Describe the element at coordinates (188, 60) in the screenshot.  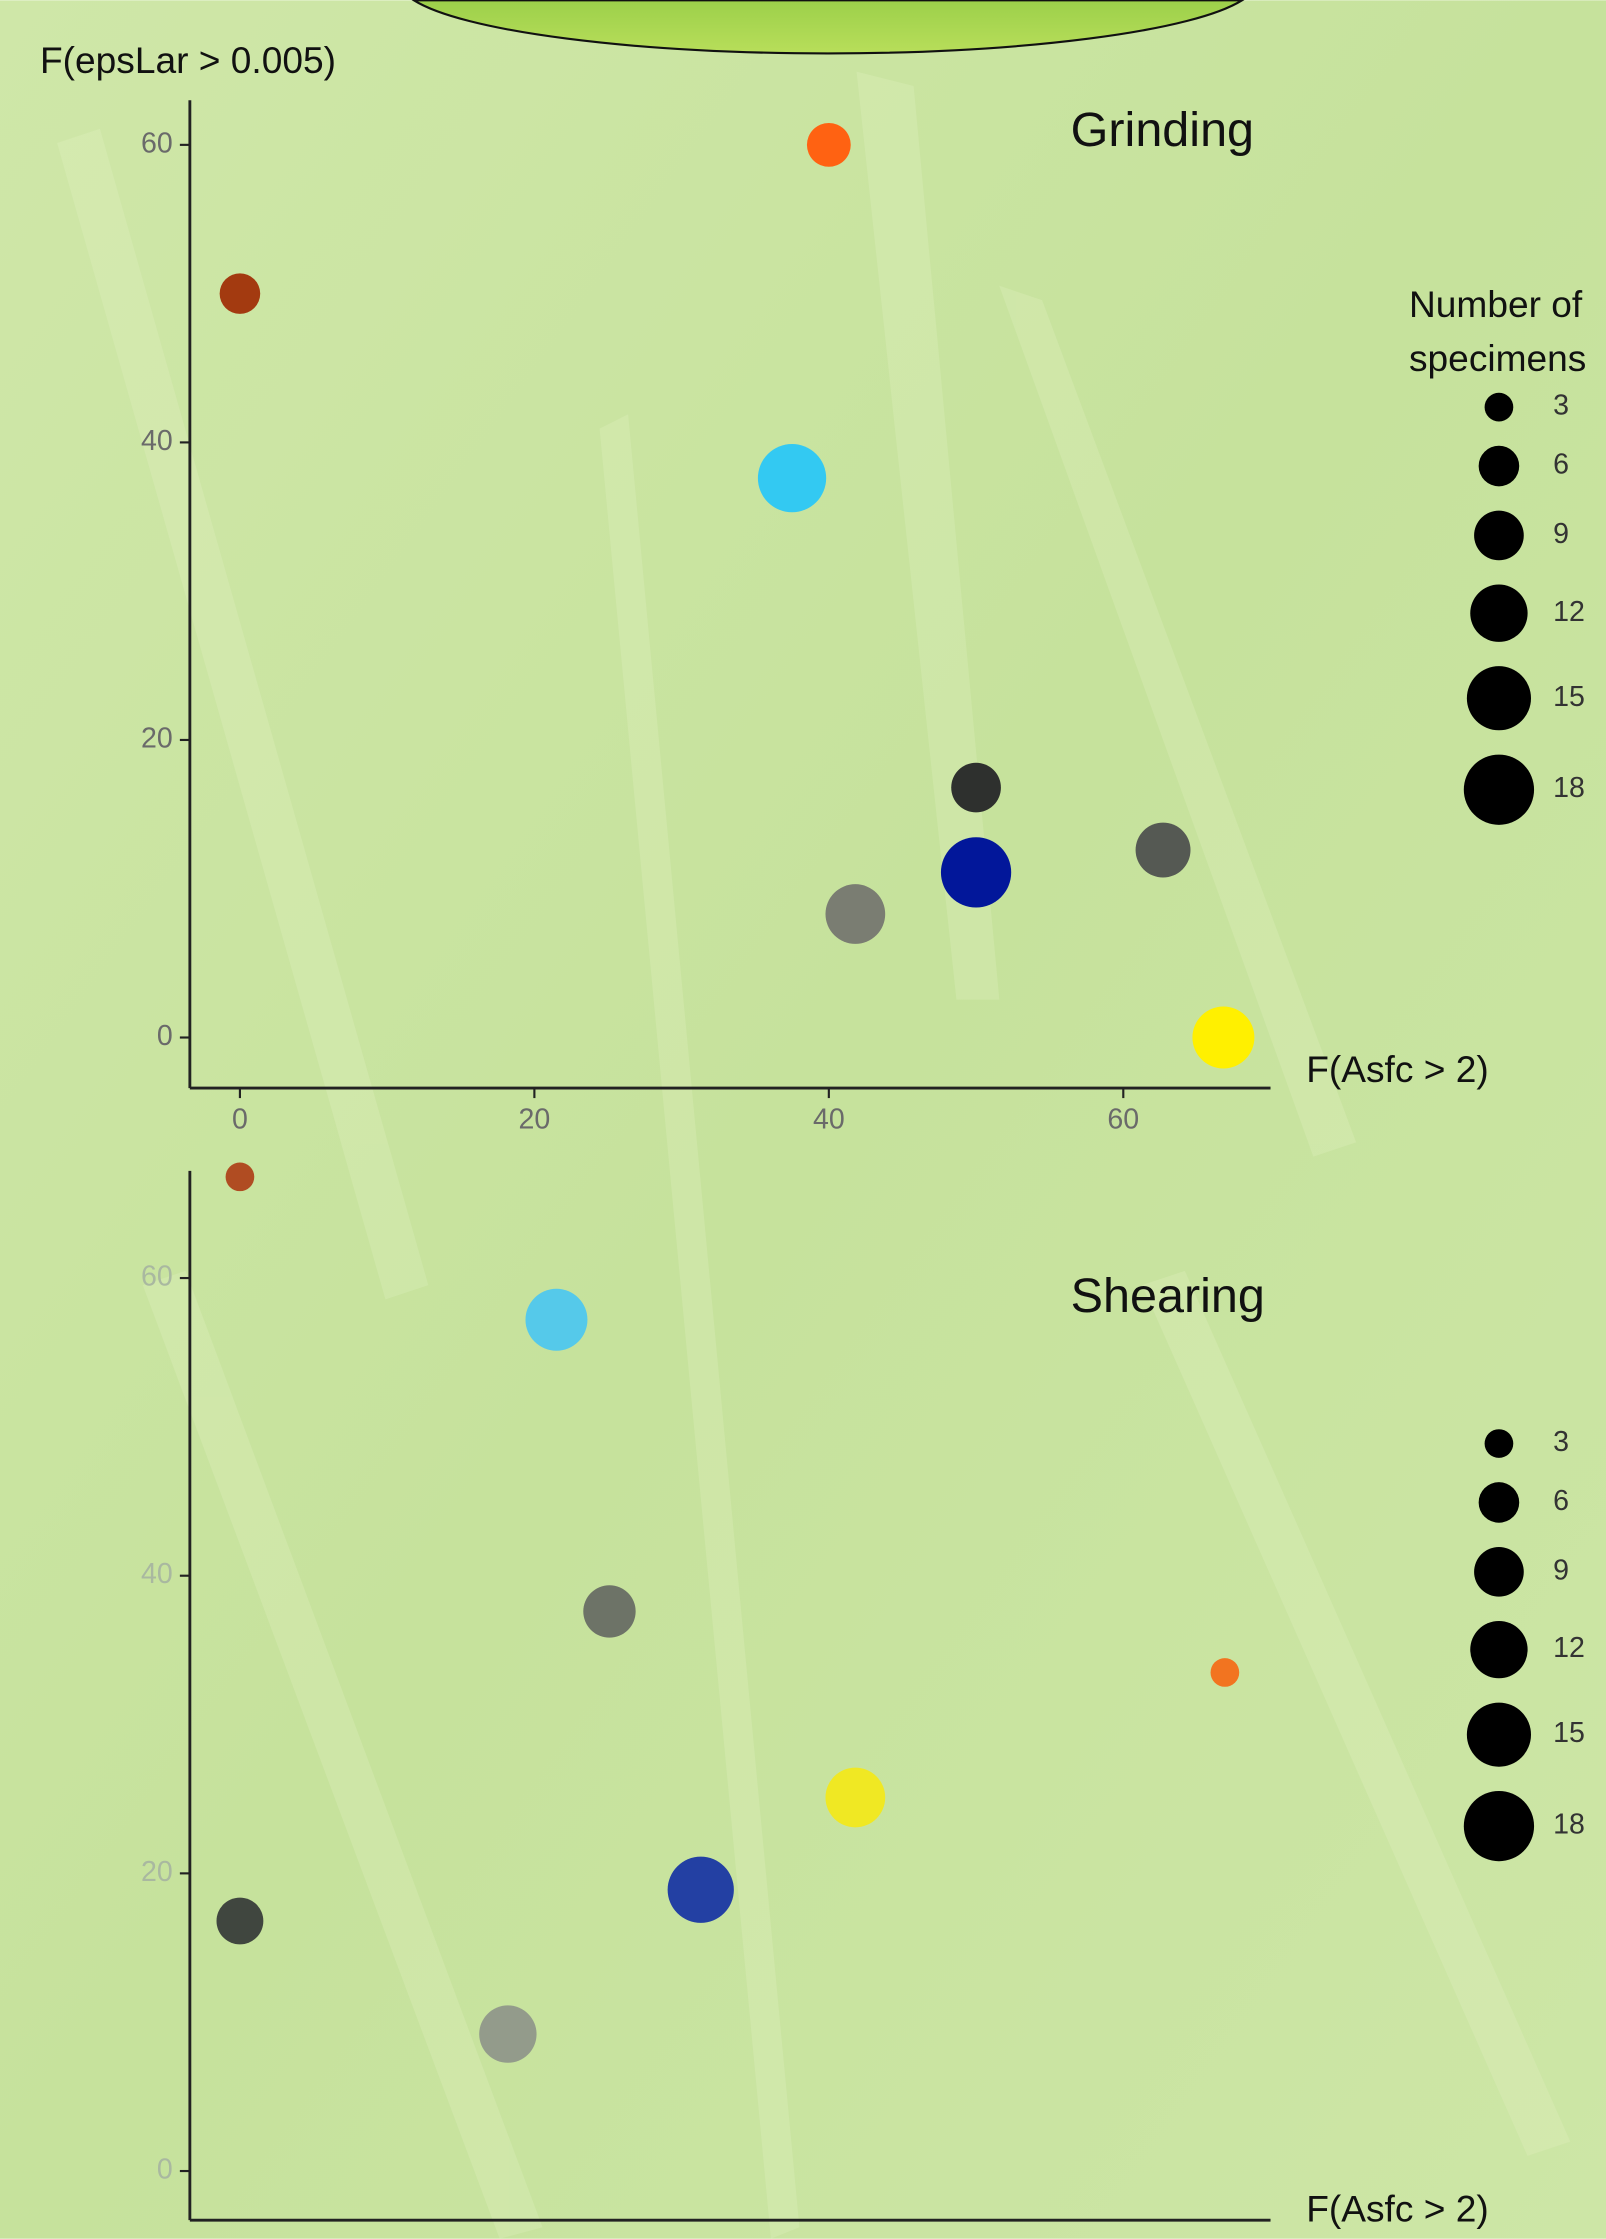
I see `y-axis-label: F(epsLar > 0.005)` at that location.